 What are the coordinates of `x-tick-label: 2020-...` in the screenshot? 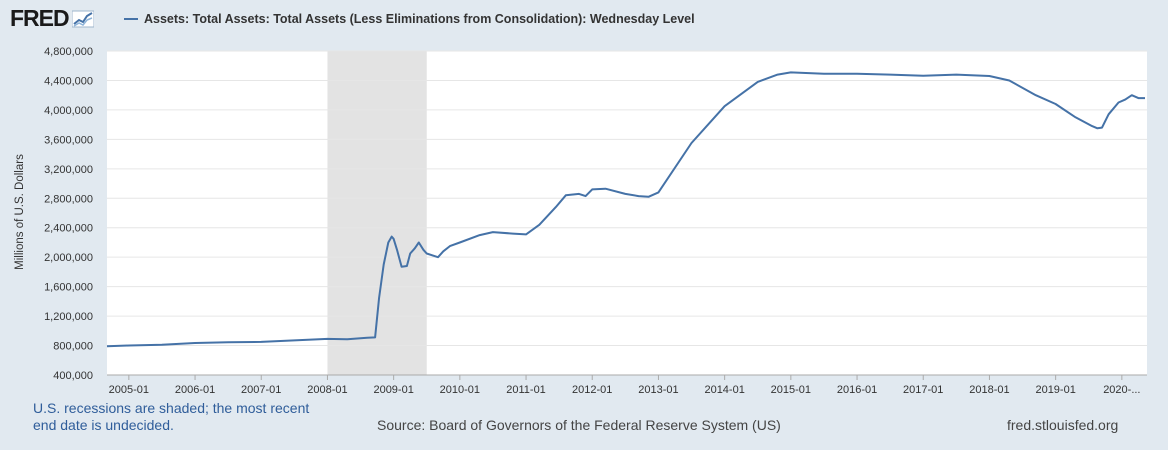 It's located at (1121, 390).